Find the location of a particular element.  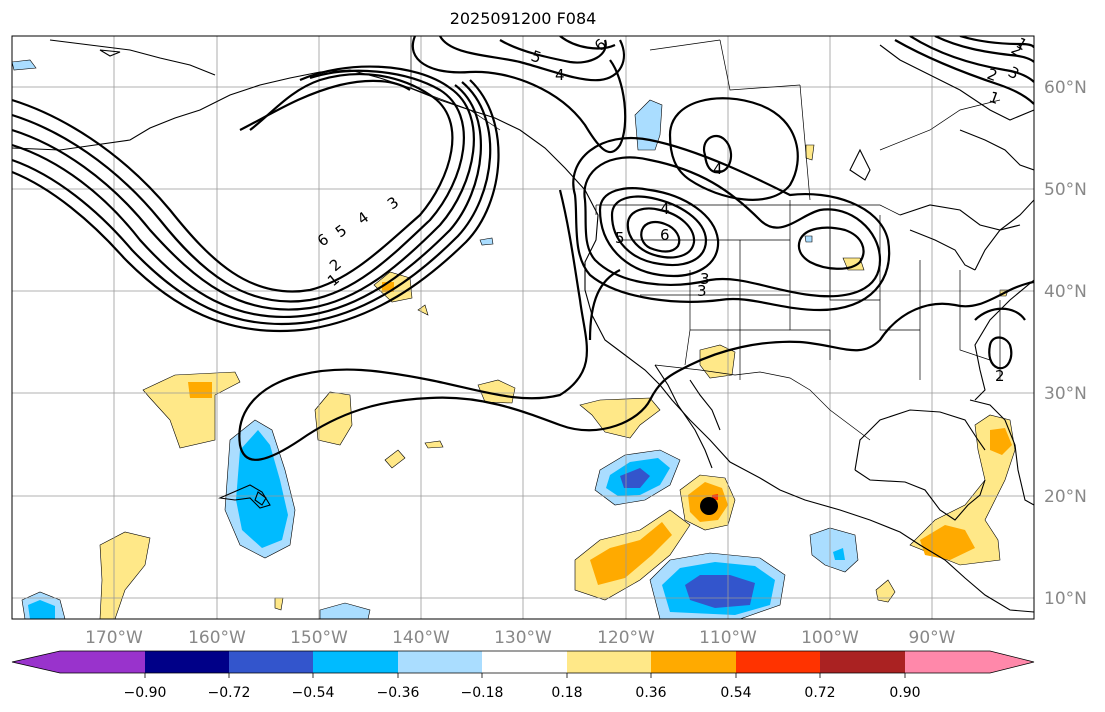

lon-tick-label: 90°W is located at coordinates (932, 638).